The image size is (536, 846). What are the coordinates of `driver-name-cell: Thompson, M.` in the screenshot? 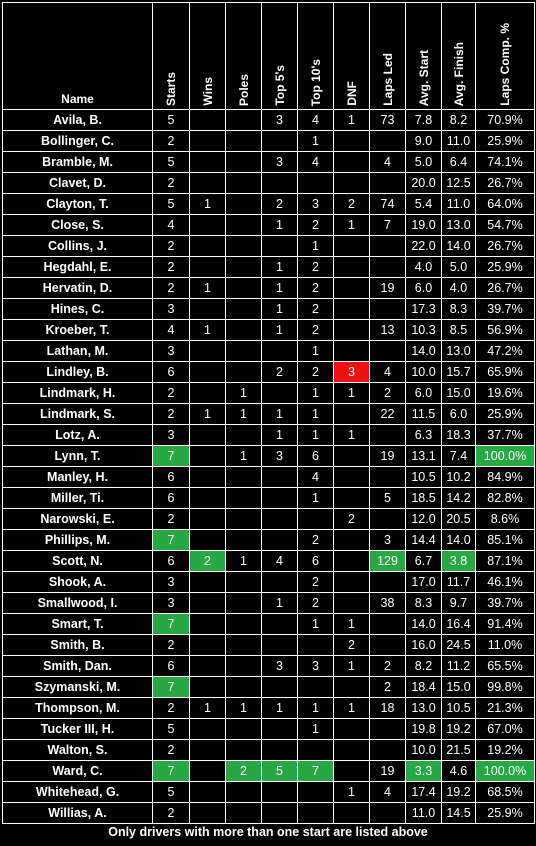 It's located at (77, 708).